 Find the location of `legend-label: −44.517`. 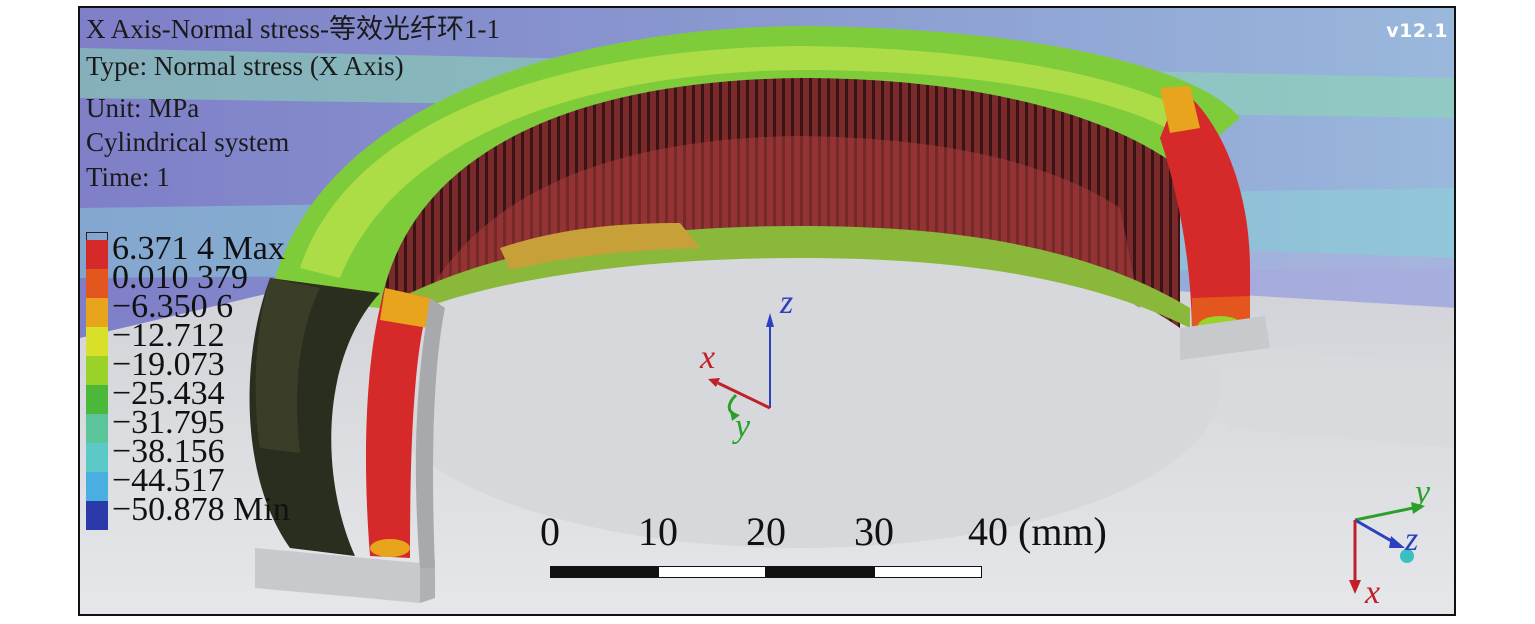

legend-label: −44.517 is located at coordinates (168, 480).